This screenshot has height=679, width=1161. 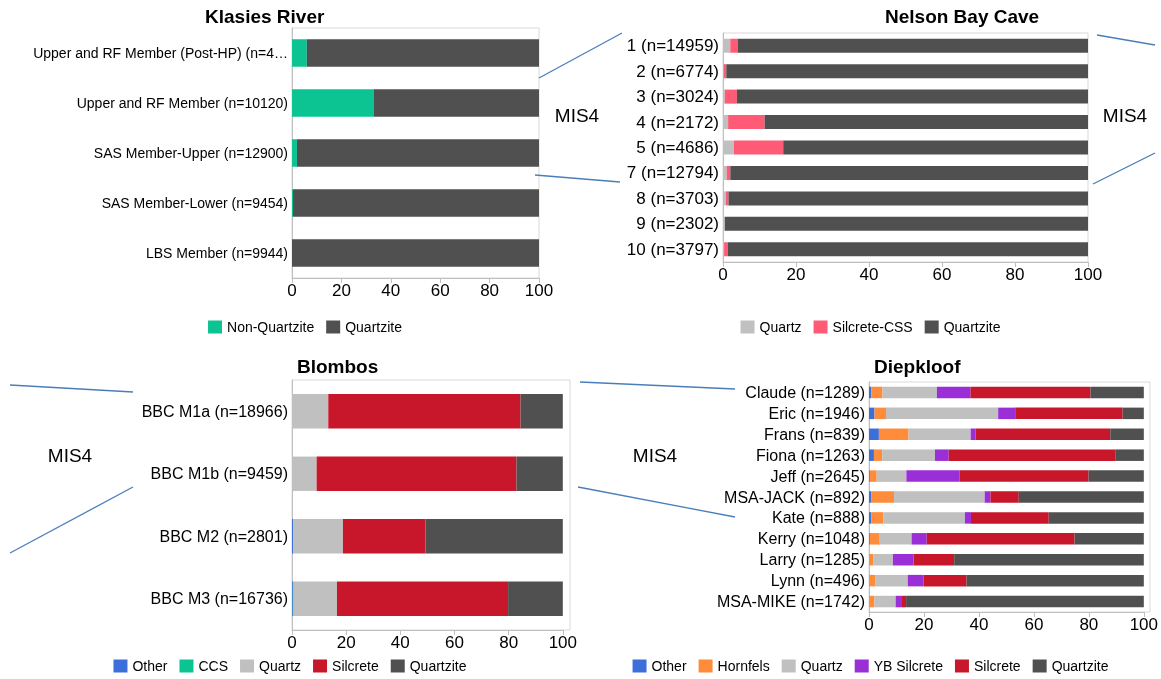 I want to click on y-tick-label: 7 (n=12794), so click(x=672, y=173).